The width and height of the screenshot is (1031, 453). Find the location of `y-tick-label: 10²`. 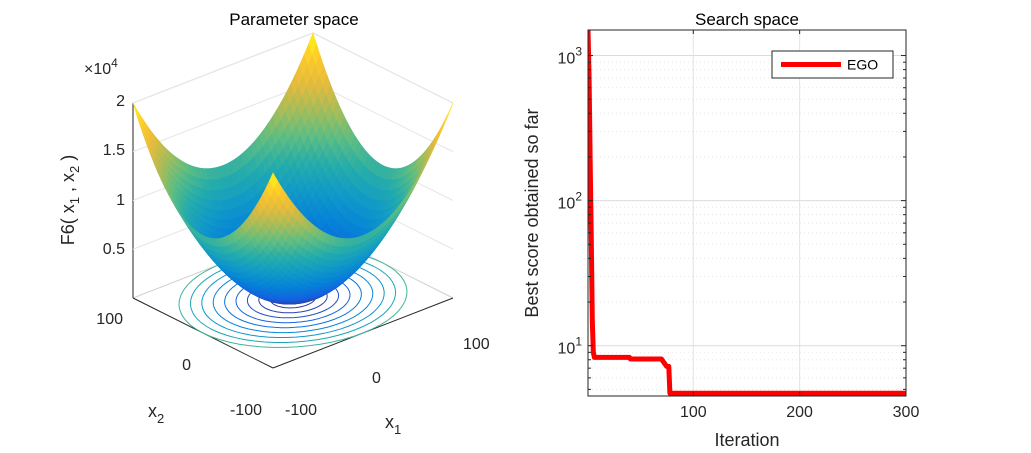

y-tick-label: 10² is located at coordinates (570, 201).